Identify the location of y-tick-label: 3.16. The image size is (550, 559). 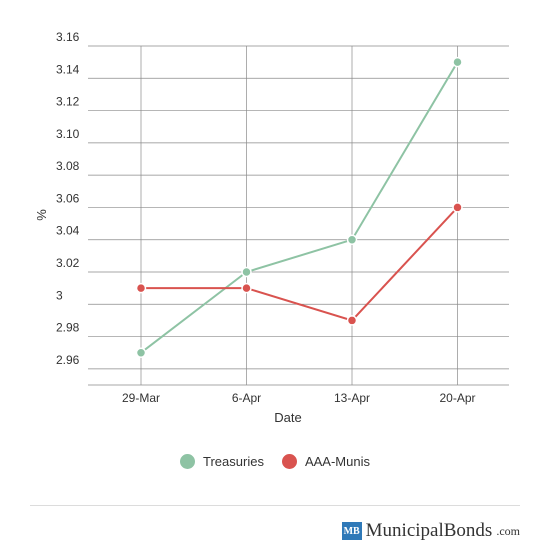
(68, 37).